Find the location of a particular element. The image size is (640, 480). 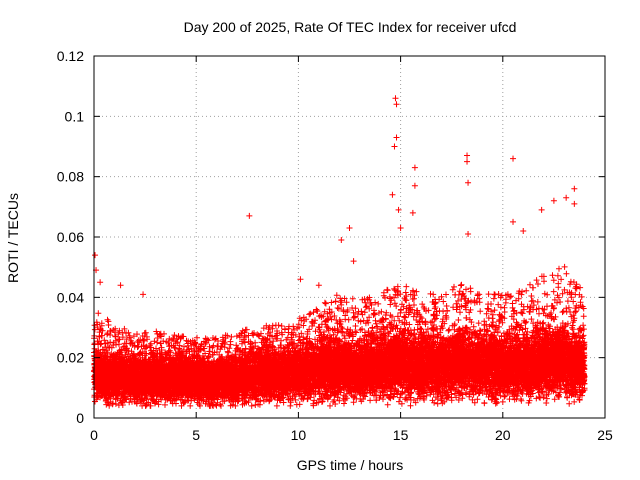

x-tick-label: 5 is located at coordinates (196, 435).